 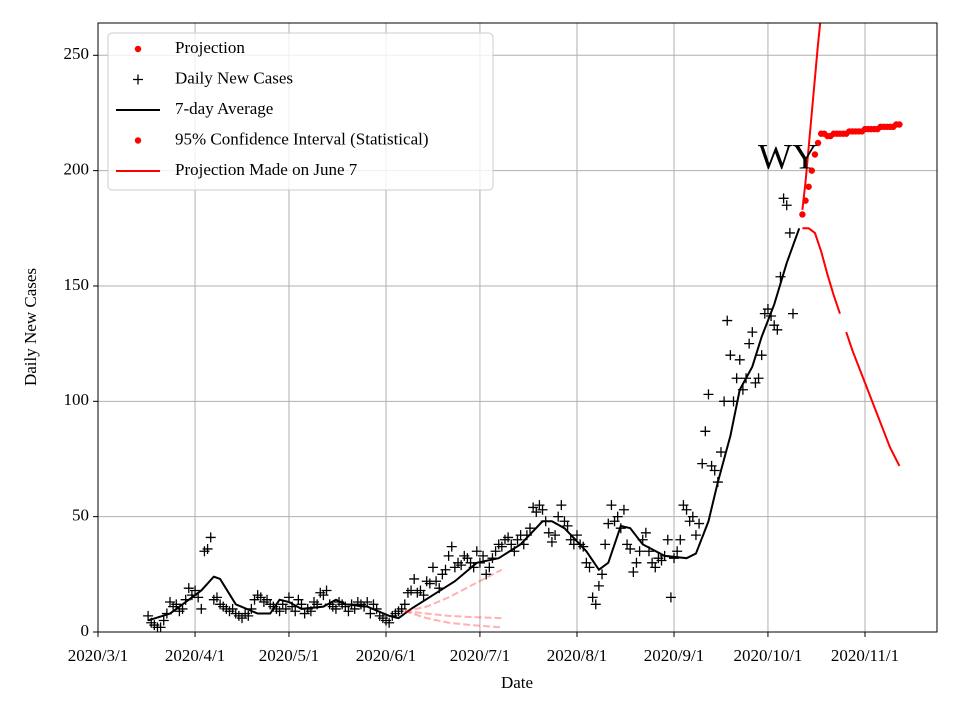 What do you see at coordinates (224, 108) in the screenshot?
I see `legend-label: 7-day Average` at bounding box center [224, 108].